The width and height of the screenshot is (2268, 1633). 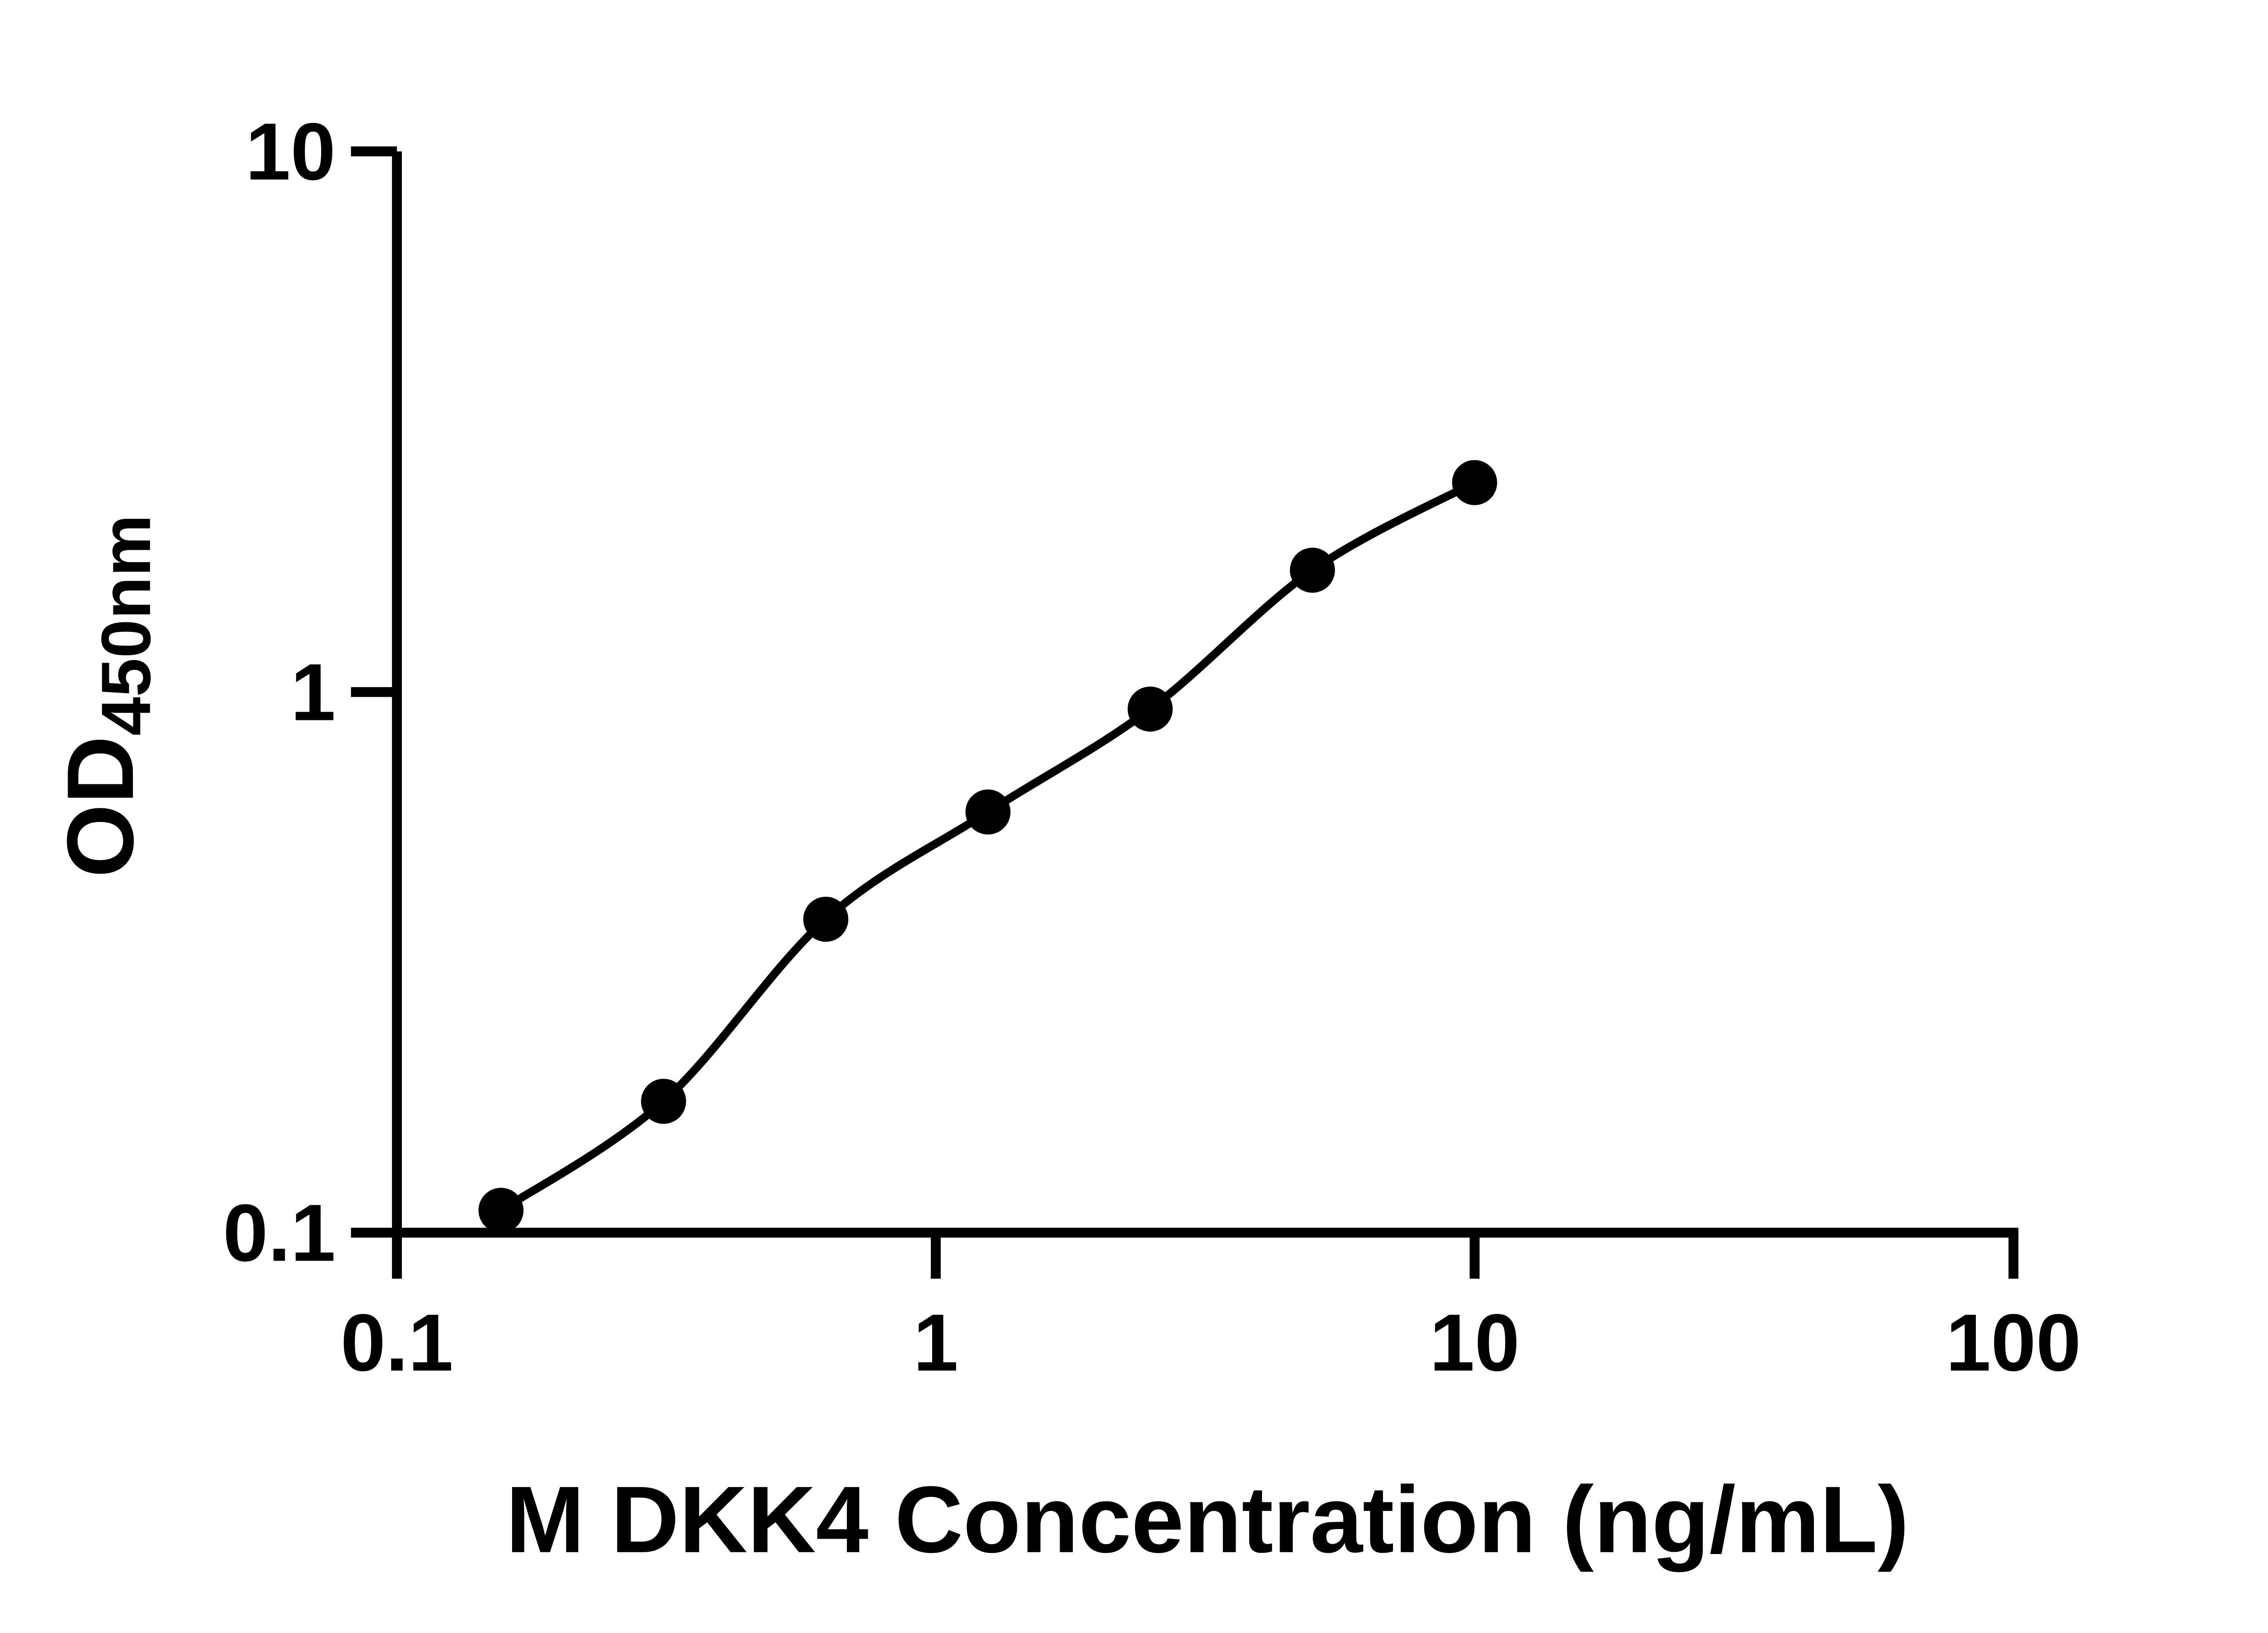 What do you see at coordinates (1208, 1520) in the screenshot?
I see `x-axis-title: M DKK4 Concentration (ng/mL)` at bounding box center [1208, 1520].